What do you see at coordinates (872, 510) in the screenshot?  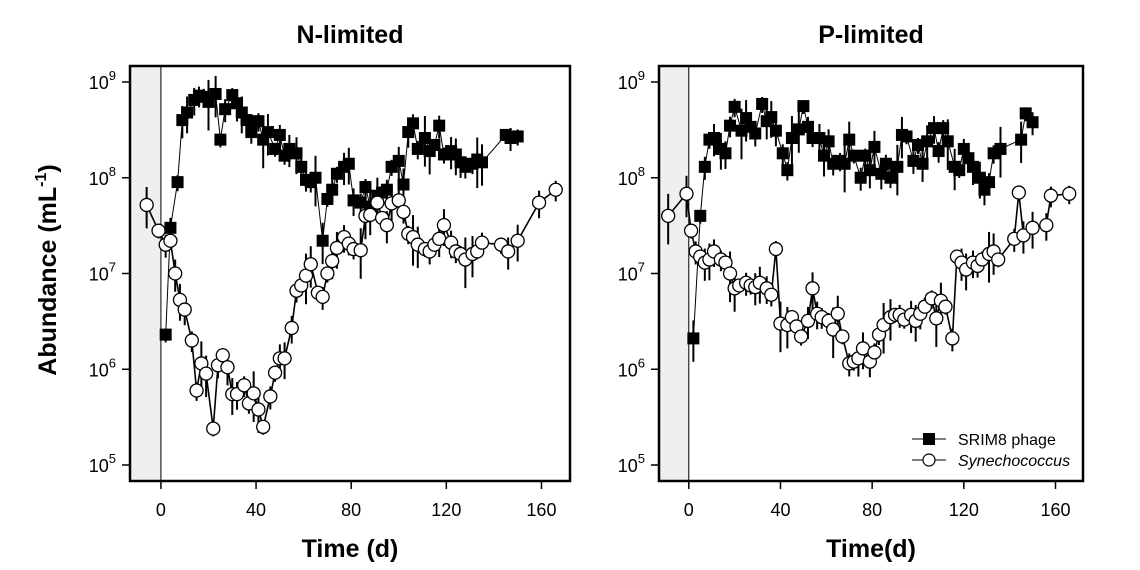 I see `x-tick-label: 80` at bounding box center [872, 510].